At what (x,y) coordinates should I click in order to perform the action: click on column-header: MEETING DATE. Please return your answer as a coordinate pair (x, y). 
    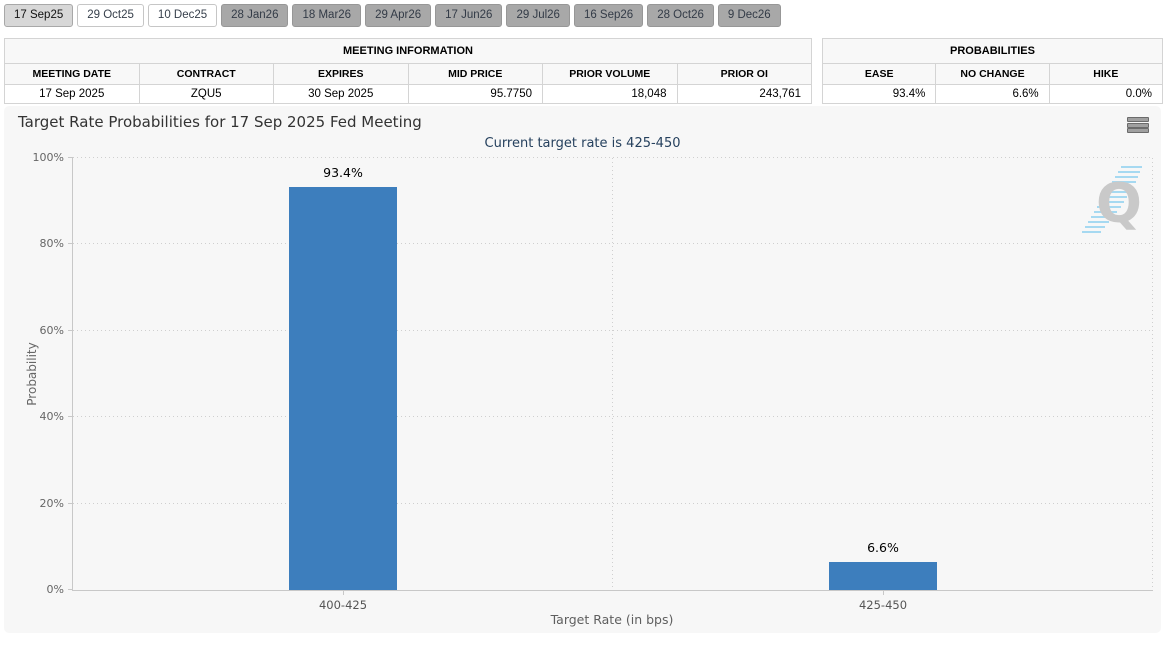
    Looking at the image, I should click on (72, 74).